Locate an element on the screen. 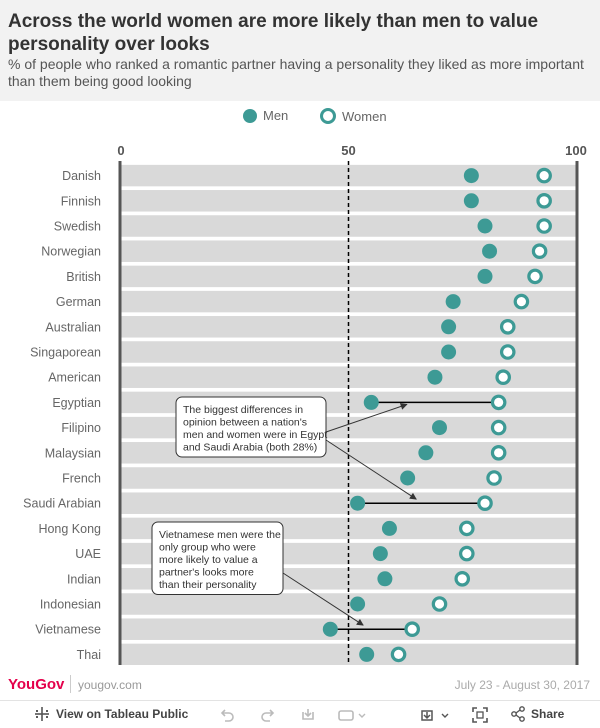 This screenshot has width=600, height=728. category-label: Hong Kong is located at coordinates (69, 529).